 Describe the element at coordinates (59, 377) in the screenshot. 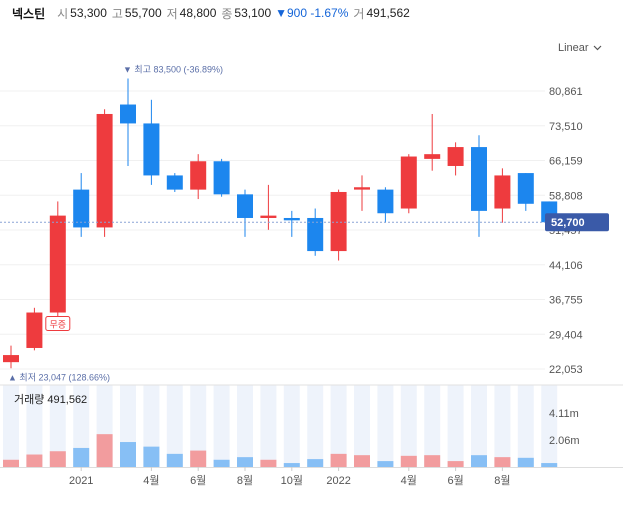

I see `min-annotation: ▲ 최저 23,047 (128.66%)` at that location.